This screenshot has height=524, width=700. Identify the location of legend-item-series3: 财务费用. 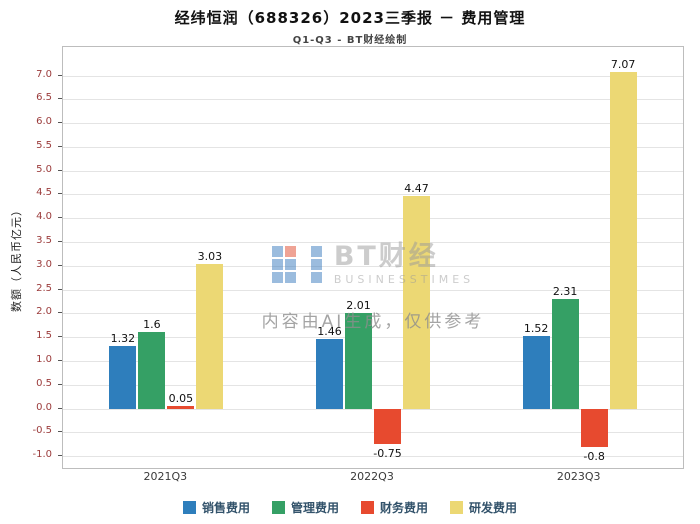
(394, 507).